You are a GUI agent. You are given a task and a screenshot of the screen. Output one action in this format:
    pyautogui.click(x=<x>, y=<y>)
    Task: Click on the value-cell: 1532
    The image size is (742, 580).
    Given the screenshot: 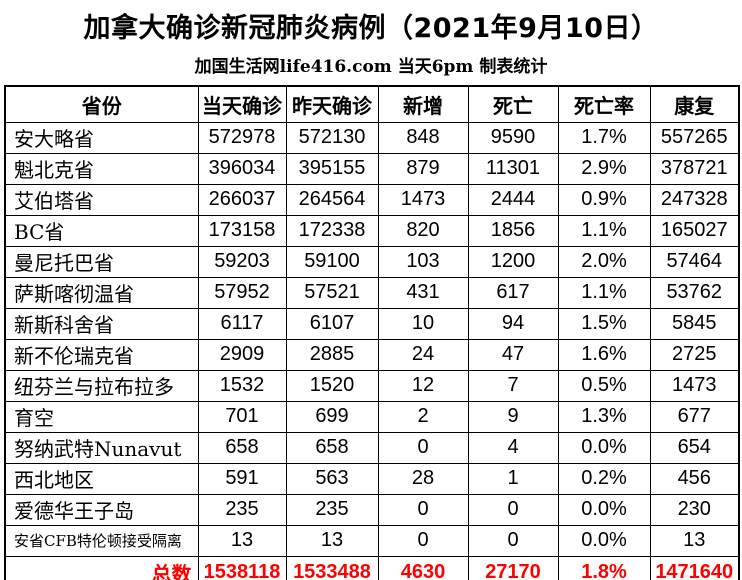 What is the action you would take?
    pyautogui.click(x=242, y=385)
    